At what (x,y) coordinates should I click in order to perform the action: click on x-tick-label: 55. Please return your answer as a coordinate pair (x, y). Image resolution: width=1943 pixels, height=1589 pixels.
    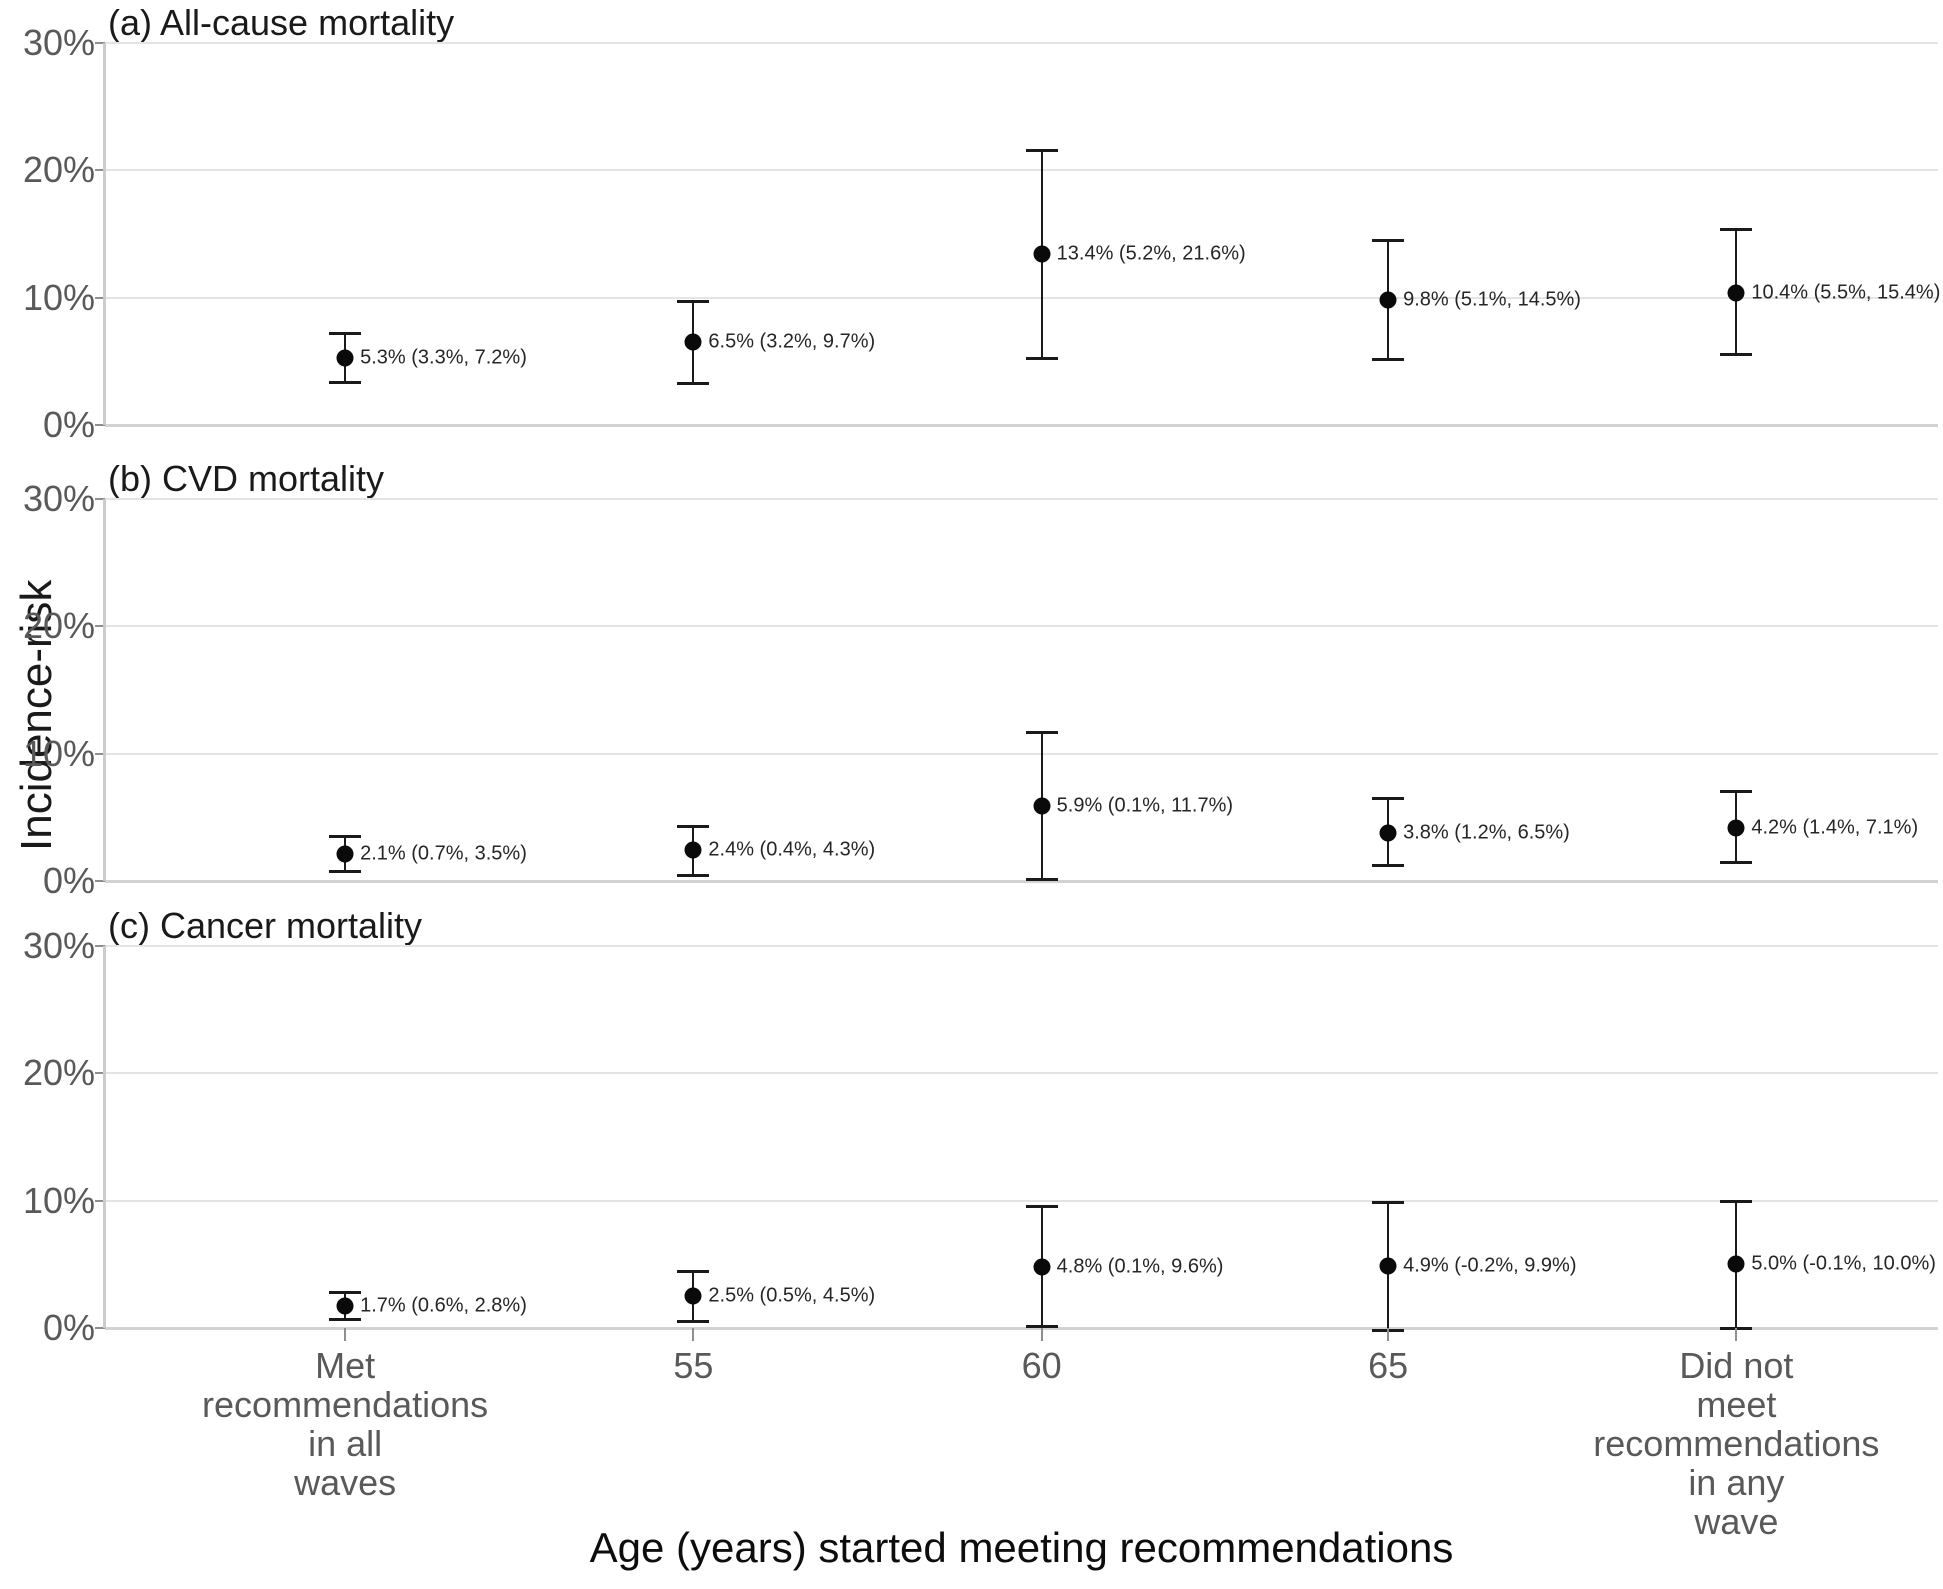
    Looking at the image, I should click on (693, 1365).